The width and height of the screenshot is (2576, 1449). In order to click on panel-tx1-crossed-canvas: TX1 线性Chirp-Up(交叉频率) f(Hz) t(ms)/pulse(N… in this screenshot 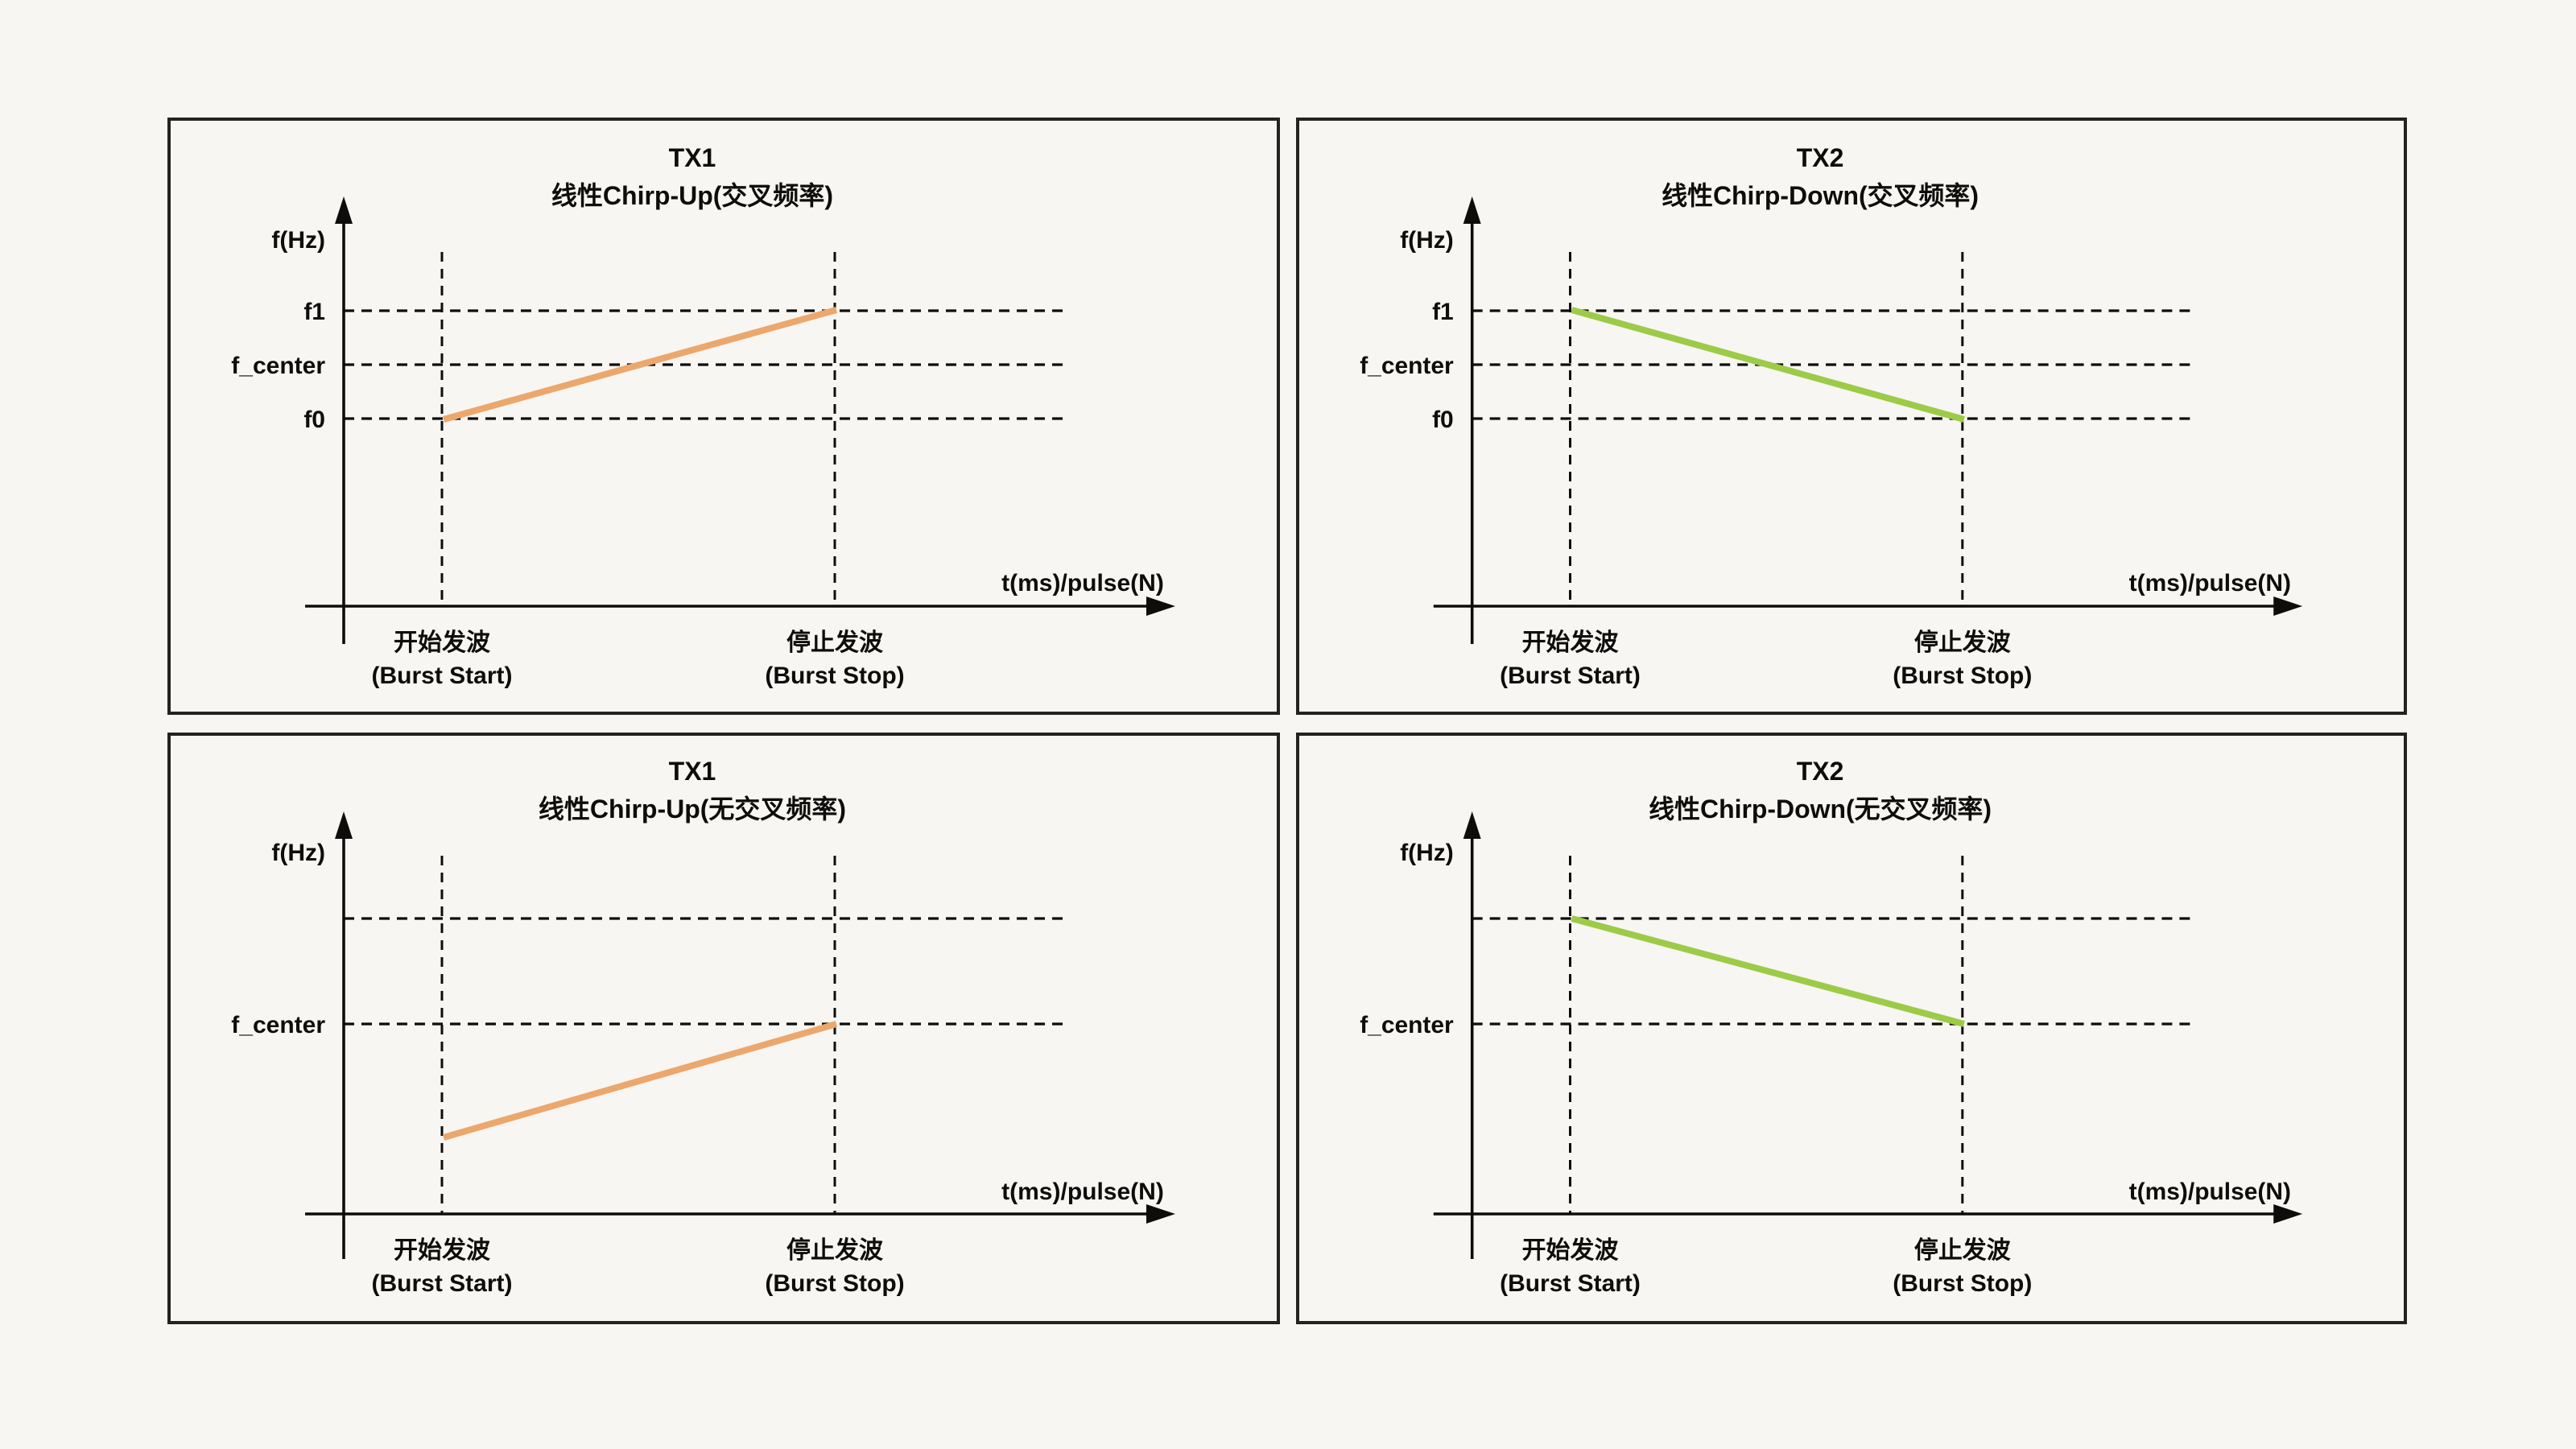, I will do `click(703, 416)`.